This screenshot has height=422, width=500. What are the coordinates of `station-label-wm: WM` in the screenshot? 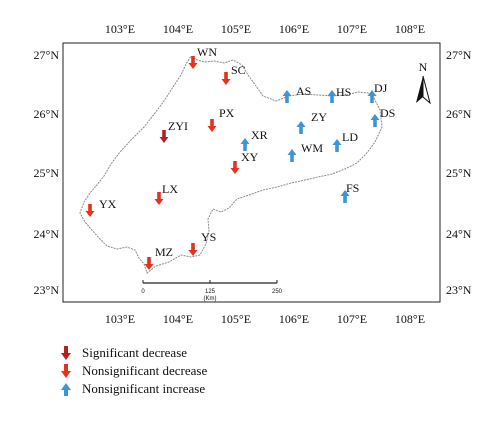 It's located at (312, 148).